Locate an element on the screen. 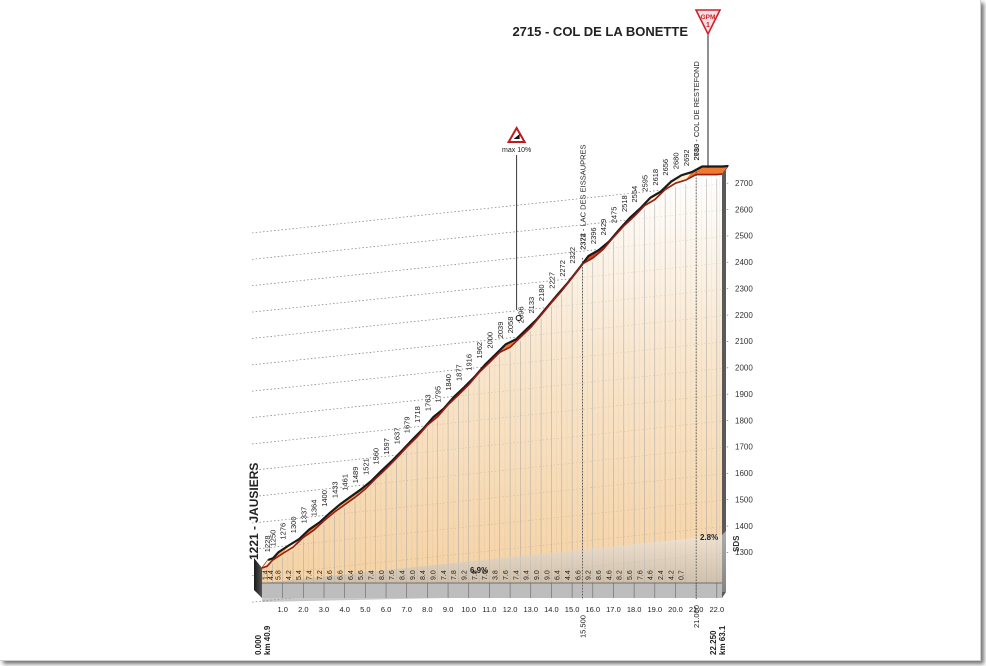 The height and width of the screenshot is (666, 986). altitude-label: 1560 is located at coordinates (376, 456).